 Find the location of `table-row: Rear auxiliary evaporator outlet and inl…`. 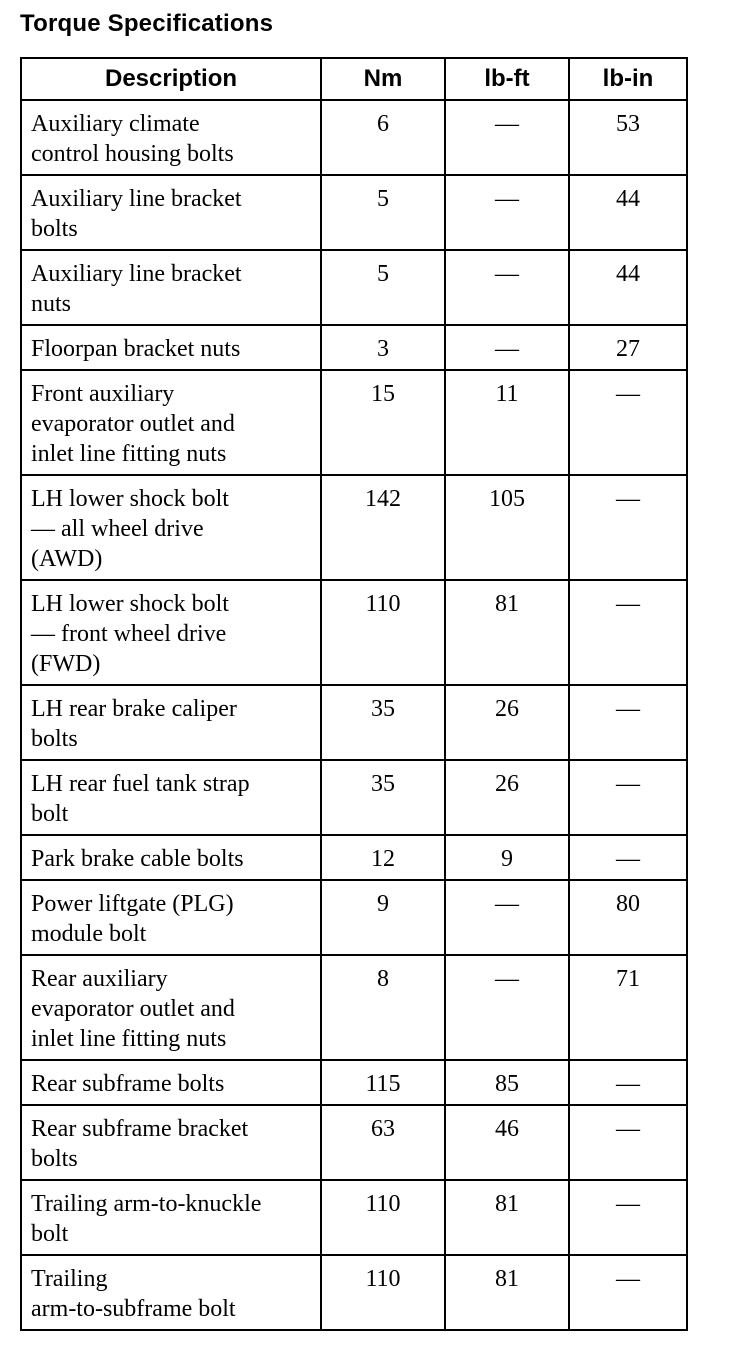

table-row: Rear auxiliary evaporator outlet and inl… is located at coordinates (354, 1007).